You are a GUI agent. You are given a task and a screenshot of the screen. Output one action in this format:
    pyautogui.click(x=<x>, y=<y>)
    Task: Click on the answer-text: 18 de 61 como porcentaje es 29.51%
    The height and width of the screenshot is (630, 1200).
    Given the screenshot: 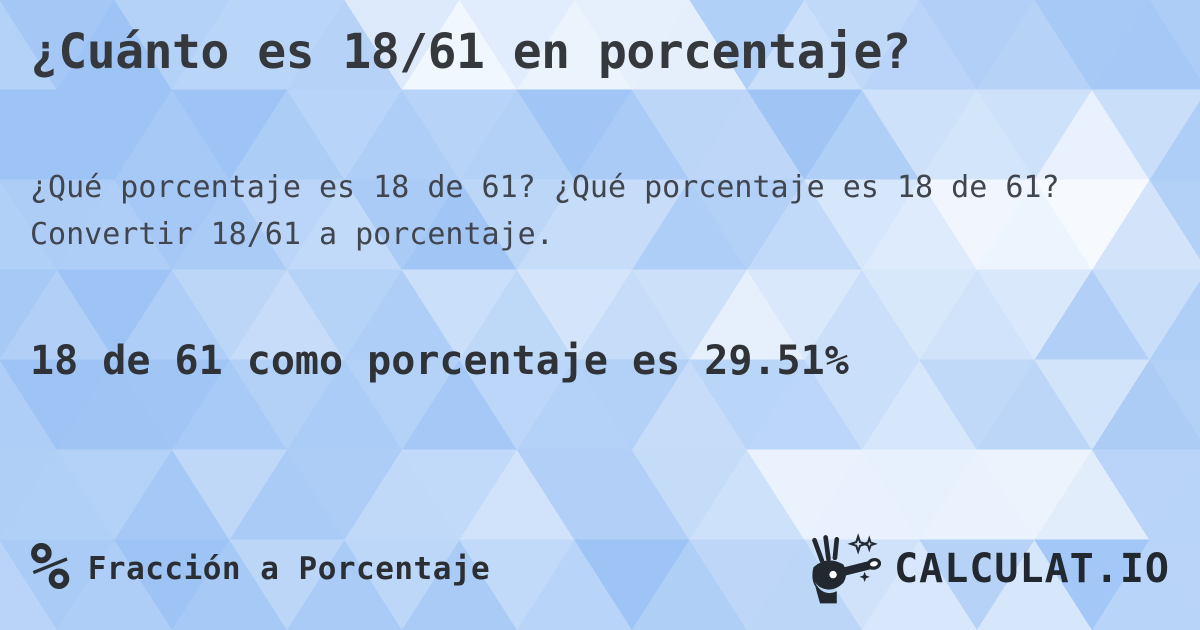 What is the action you would take?
    pyautogui.click(x=439, y=361)
    